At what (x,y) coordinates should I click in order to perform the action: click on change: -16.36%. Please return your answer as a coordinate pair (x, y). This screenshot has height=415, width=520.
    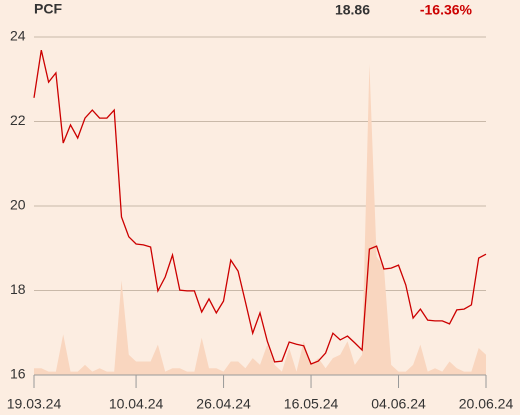
    Looking at the image, I should click on (446, 10).